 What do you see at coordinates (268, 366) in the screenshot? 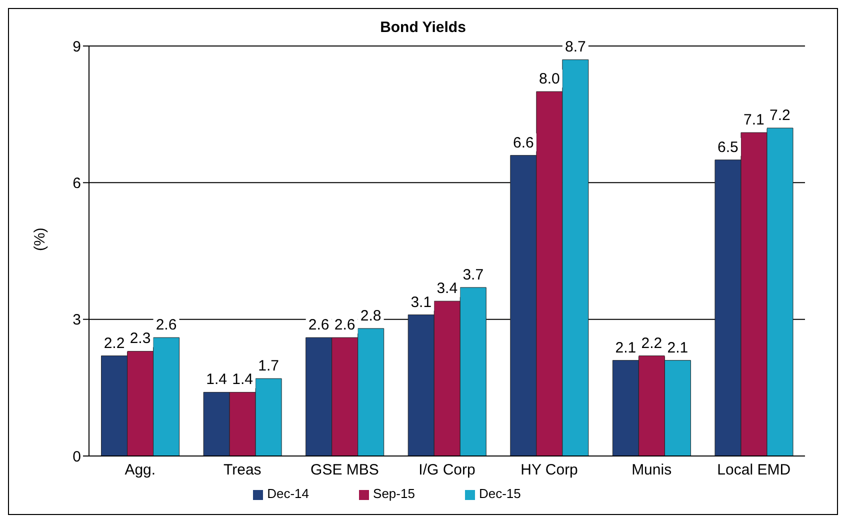
I see `data-label: 1.7` at bounding box center [268, 366].